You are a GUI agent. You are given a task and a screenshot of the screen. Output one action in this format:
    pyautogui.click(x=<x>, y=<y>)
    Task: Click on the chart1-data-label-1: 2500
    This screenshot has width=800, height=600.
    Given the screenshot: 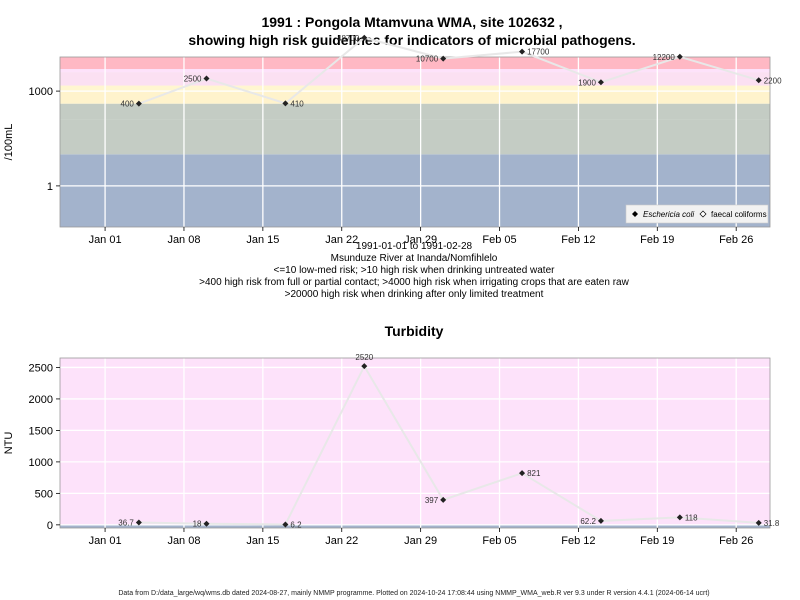 What is the action you would take?
    pyautogui.click(x=193, y=79)
    